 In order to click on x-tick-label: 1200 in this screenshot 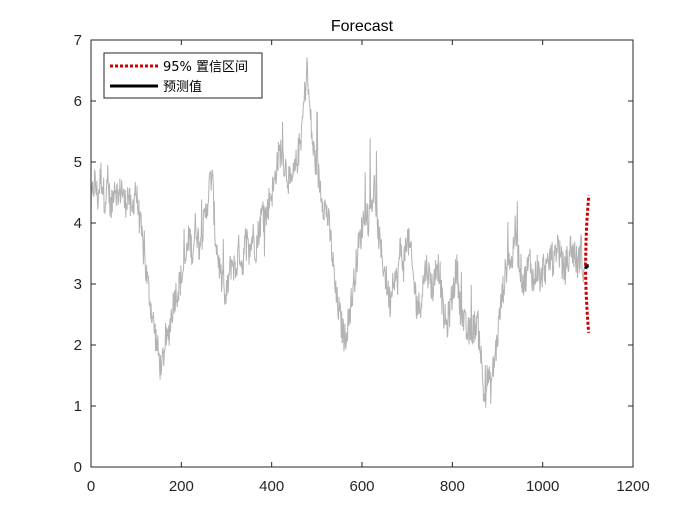, I will do `click(632, 486)`.